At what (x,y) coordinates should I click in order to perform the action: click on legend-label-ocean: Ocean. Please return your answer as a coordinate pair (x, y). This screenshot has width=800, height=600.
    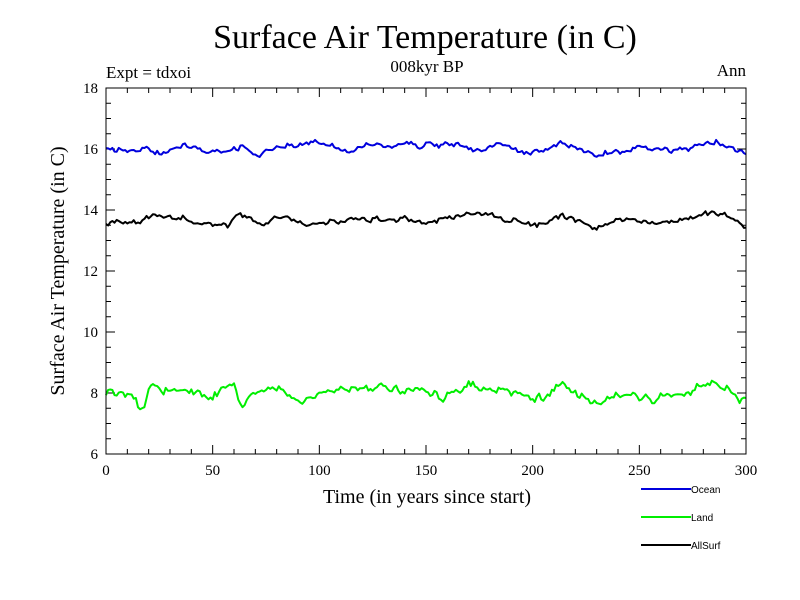
    Looking at the image, I should click on (705, 490).